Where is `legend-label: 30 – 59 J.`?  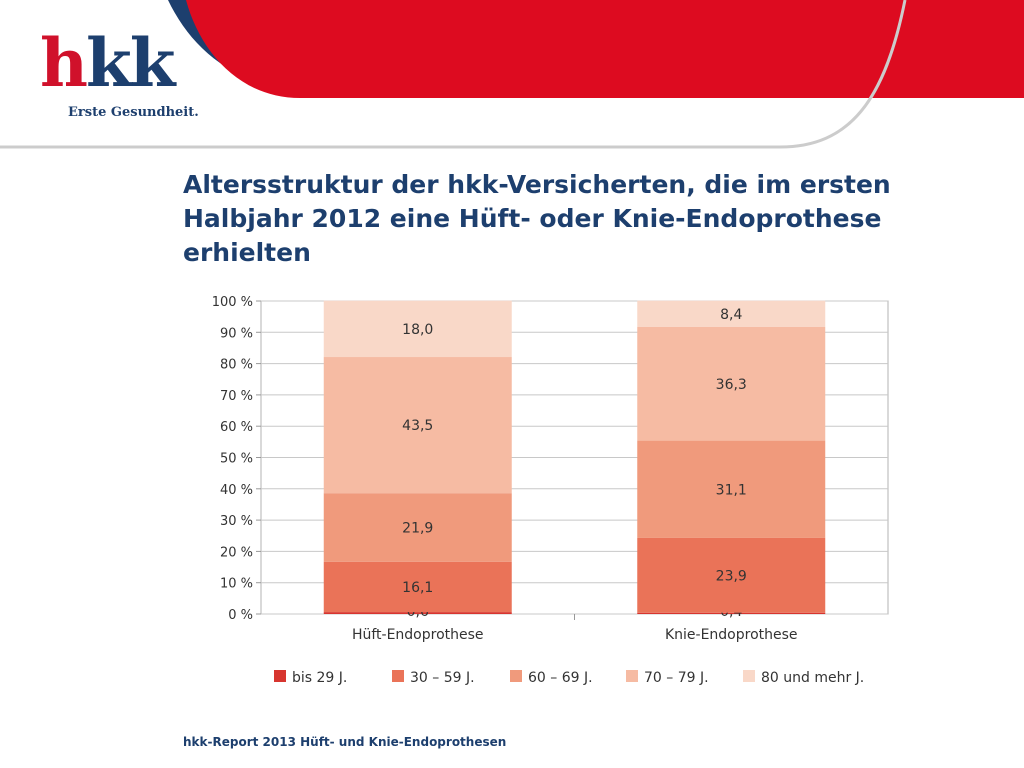
legend-label: 30 – 59 J. is located at coordinates (442, 678).